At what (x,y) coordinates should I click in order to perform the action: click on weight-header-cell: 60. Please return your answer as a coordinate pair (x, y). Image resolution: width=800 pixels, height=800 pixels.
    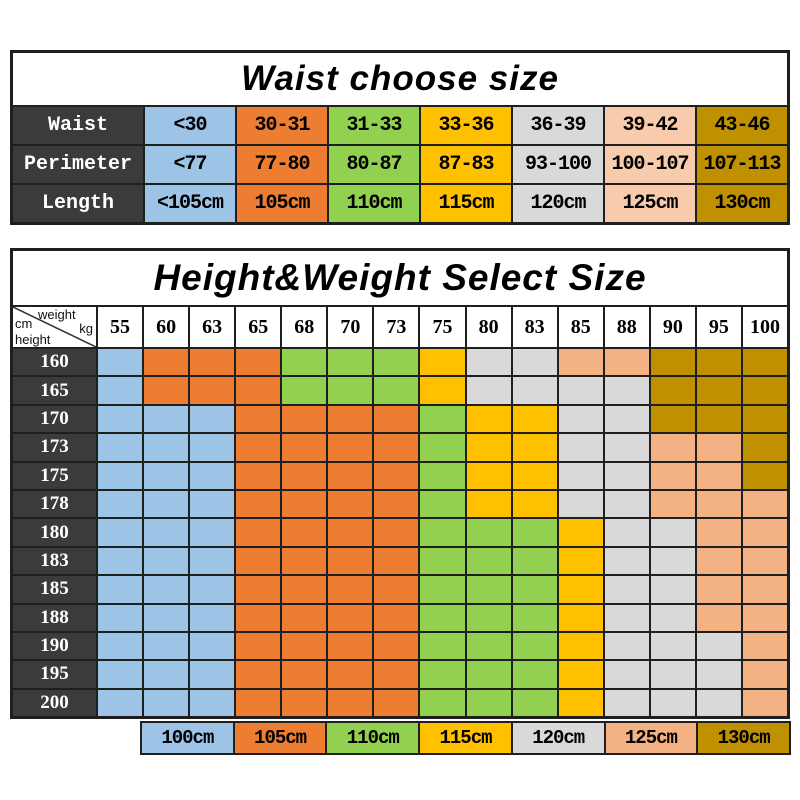
    Looking at the image, I should click on (166, 327).